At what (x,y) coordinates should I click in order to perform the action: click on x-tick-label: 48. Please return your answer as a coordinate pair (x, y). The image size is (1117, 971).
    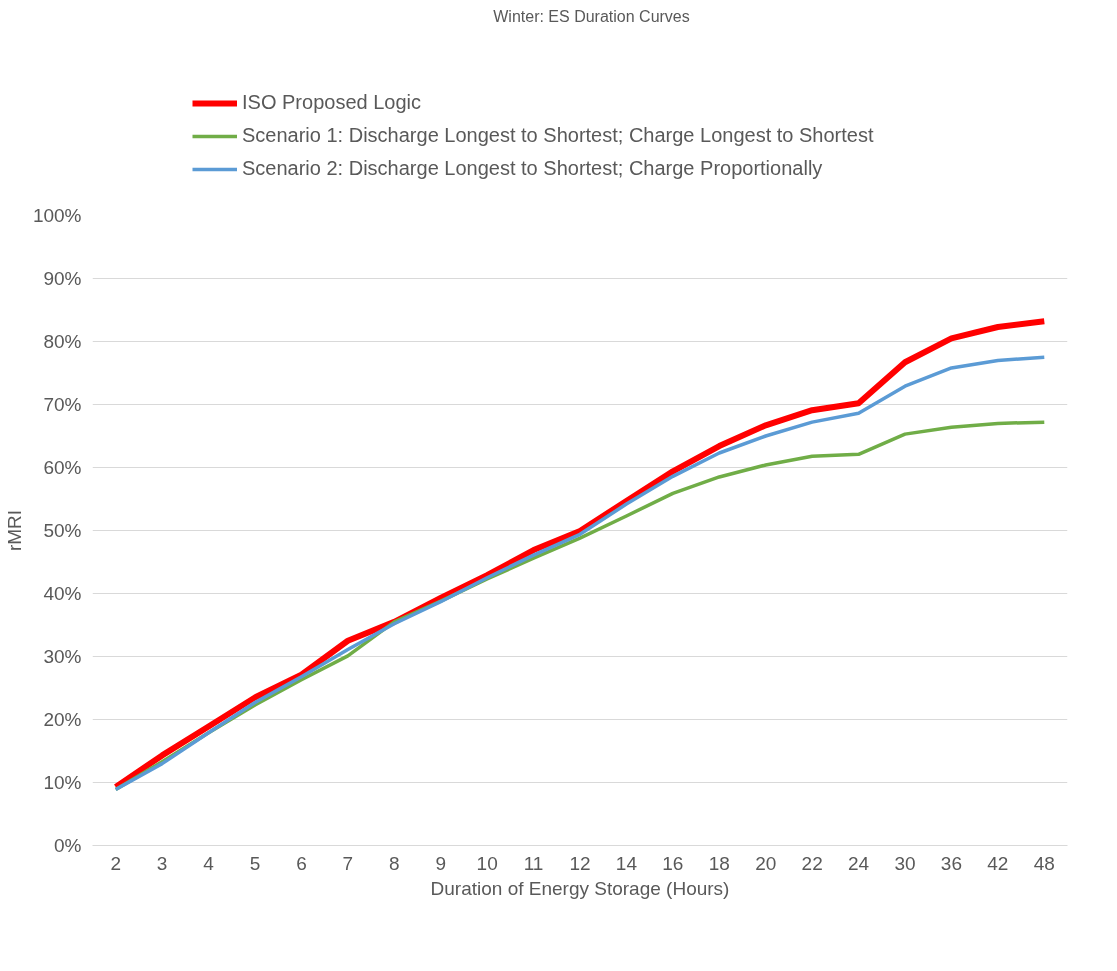
    Looking at the image, I should click on (1044, 863).